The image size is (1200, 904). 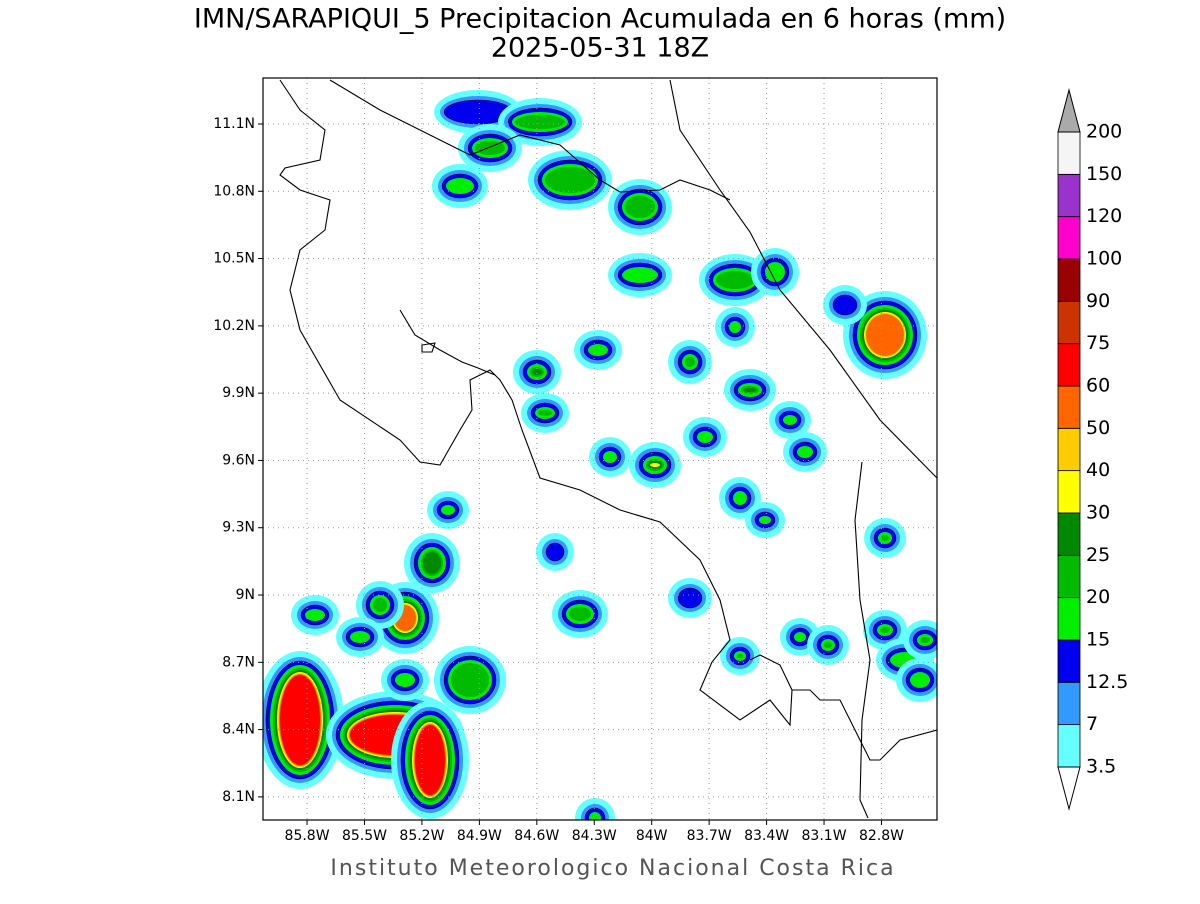 I want to click on x-tick-label: 84.6W, so click(x=536, y=836).